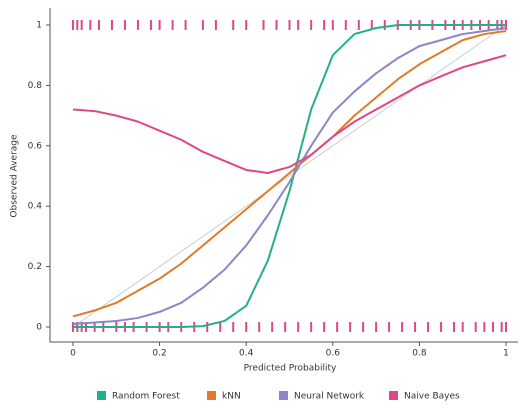 This screenshot has height=412, width=524. I want to click on y-tick-label: 0.8, so click(35, 86).